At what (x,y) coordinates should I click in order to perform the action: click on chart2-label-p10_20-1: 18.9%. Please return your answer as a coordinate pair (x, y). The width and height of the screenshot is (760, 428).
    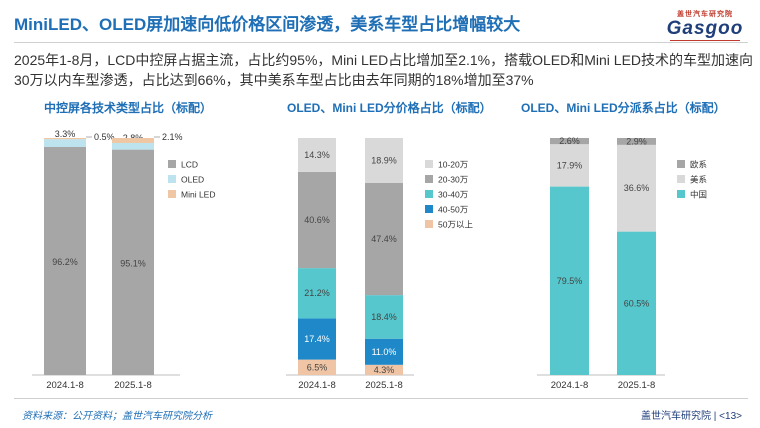
    Looking at the image, I should click on (384, 160).